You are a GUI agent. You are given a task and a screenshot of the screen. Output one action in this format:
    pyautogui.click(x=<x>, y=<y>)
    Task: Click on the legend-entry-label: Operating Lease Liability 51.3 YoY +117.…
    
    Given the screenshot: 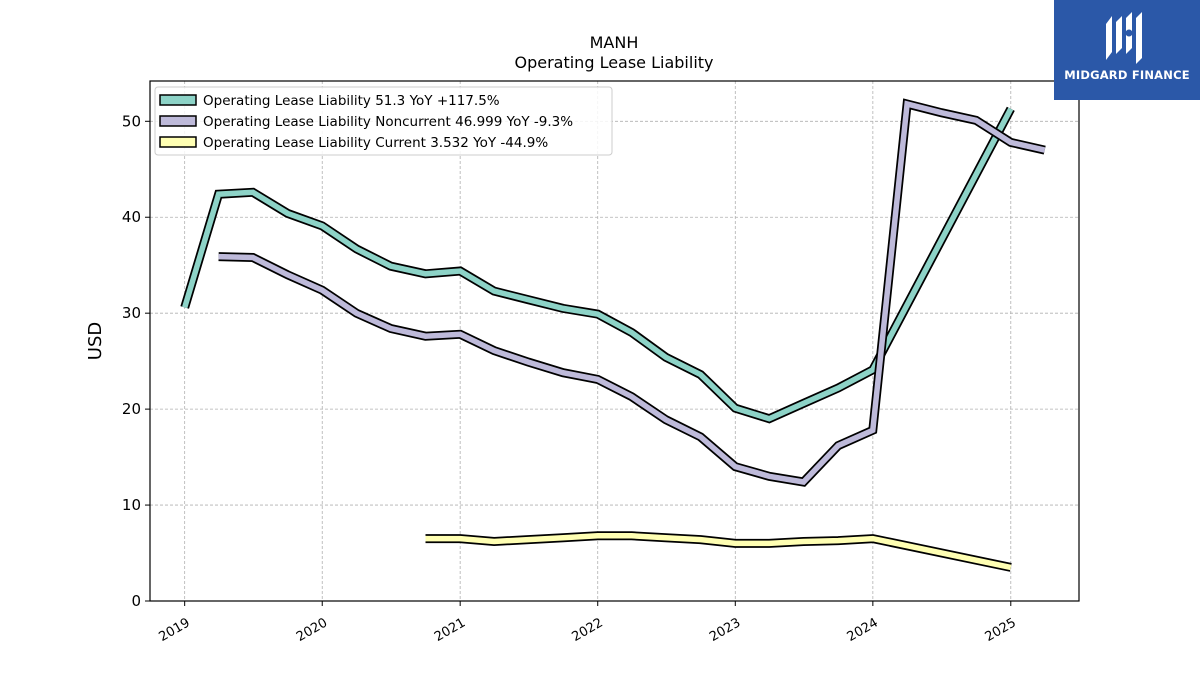 What is the action you would take?
    pyautogui.click(x=351, y=101)
    